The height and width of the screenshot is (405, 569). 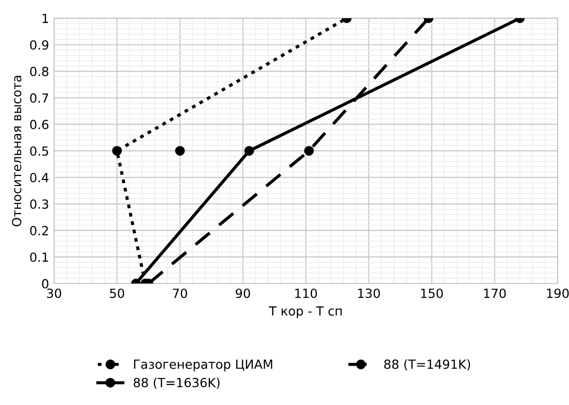 I want to click on y-tick-label: 1, so click(x=45, y=18).